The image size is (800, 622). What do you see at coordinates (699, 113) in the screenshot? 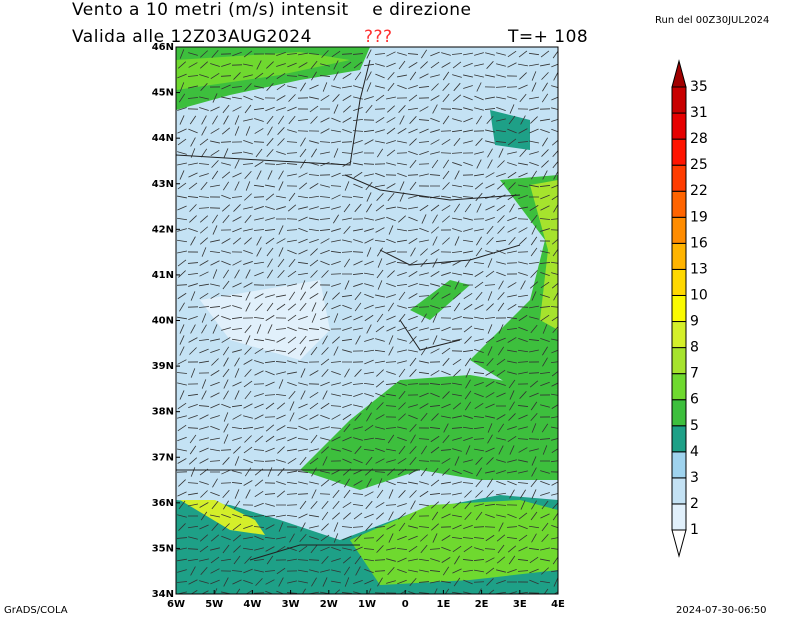
I see `colorbar-label: 31` at bounding box center [699, 113].